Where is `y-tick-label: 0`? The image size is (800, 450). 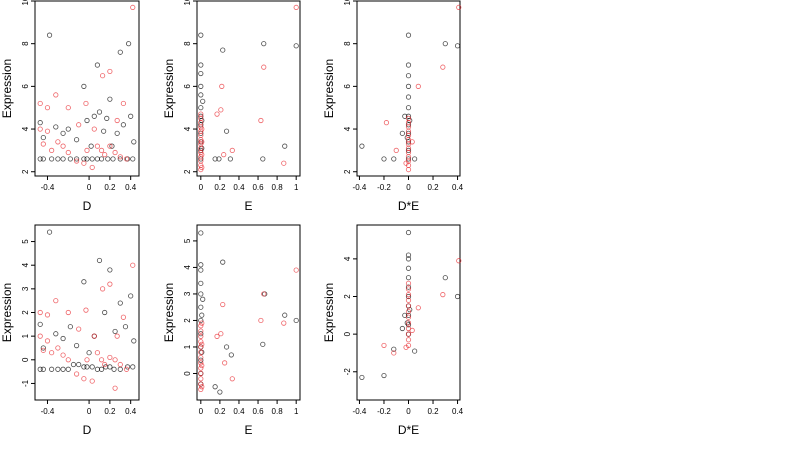
y-tick-label: 0 is located at coordinates (25, 359).